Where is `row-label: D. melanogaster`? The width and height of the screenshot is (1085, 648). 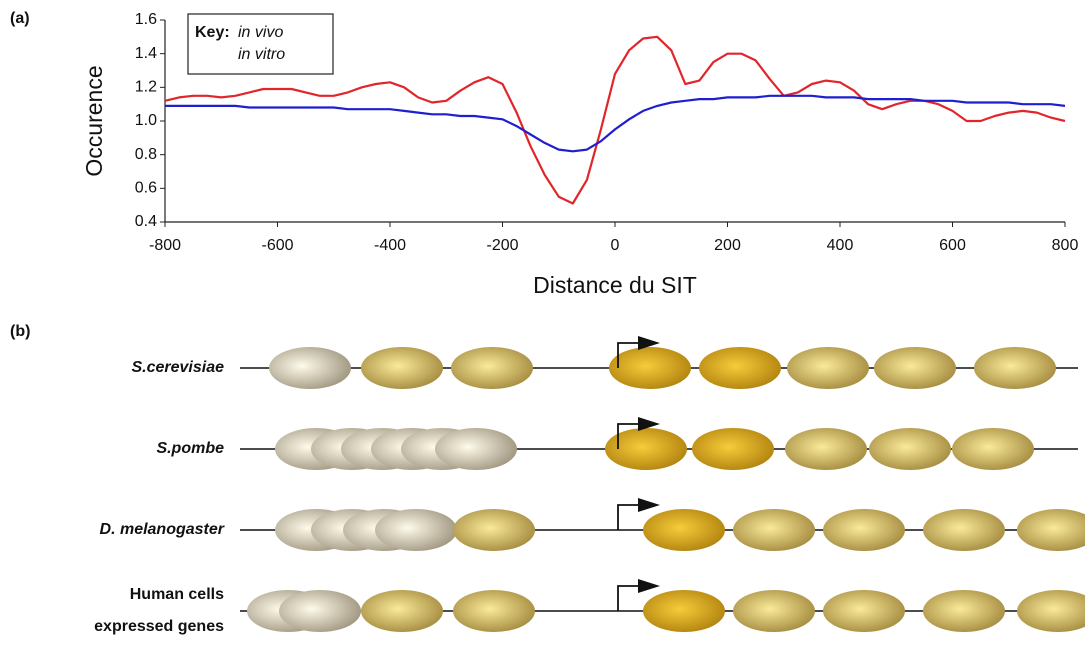 row-label: D. melanogaster is located at coordinates (162, 529).